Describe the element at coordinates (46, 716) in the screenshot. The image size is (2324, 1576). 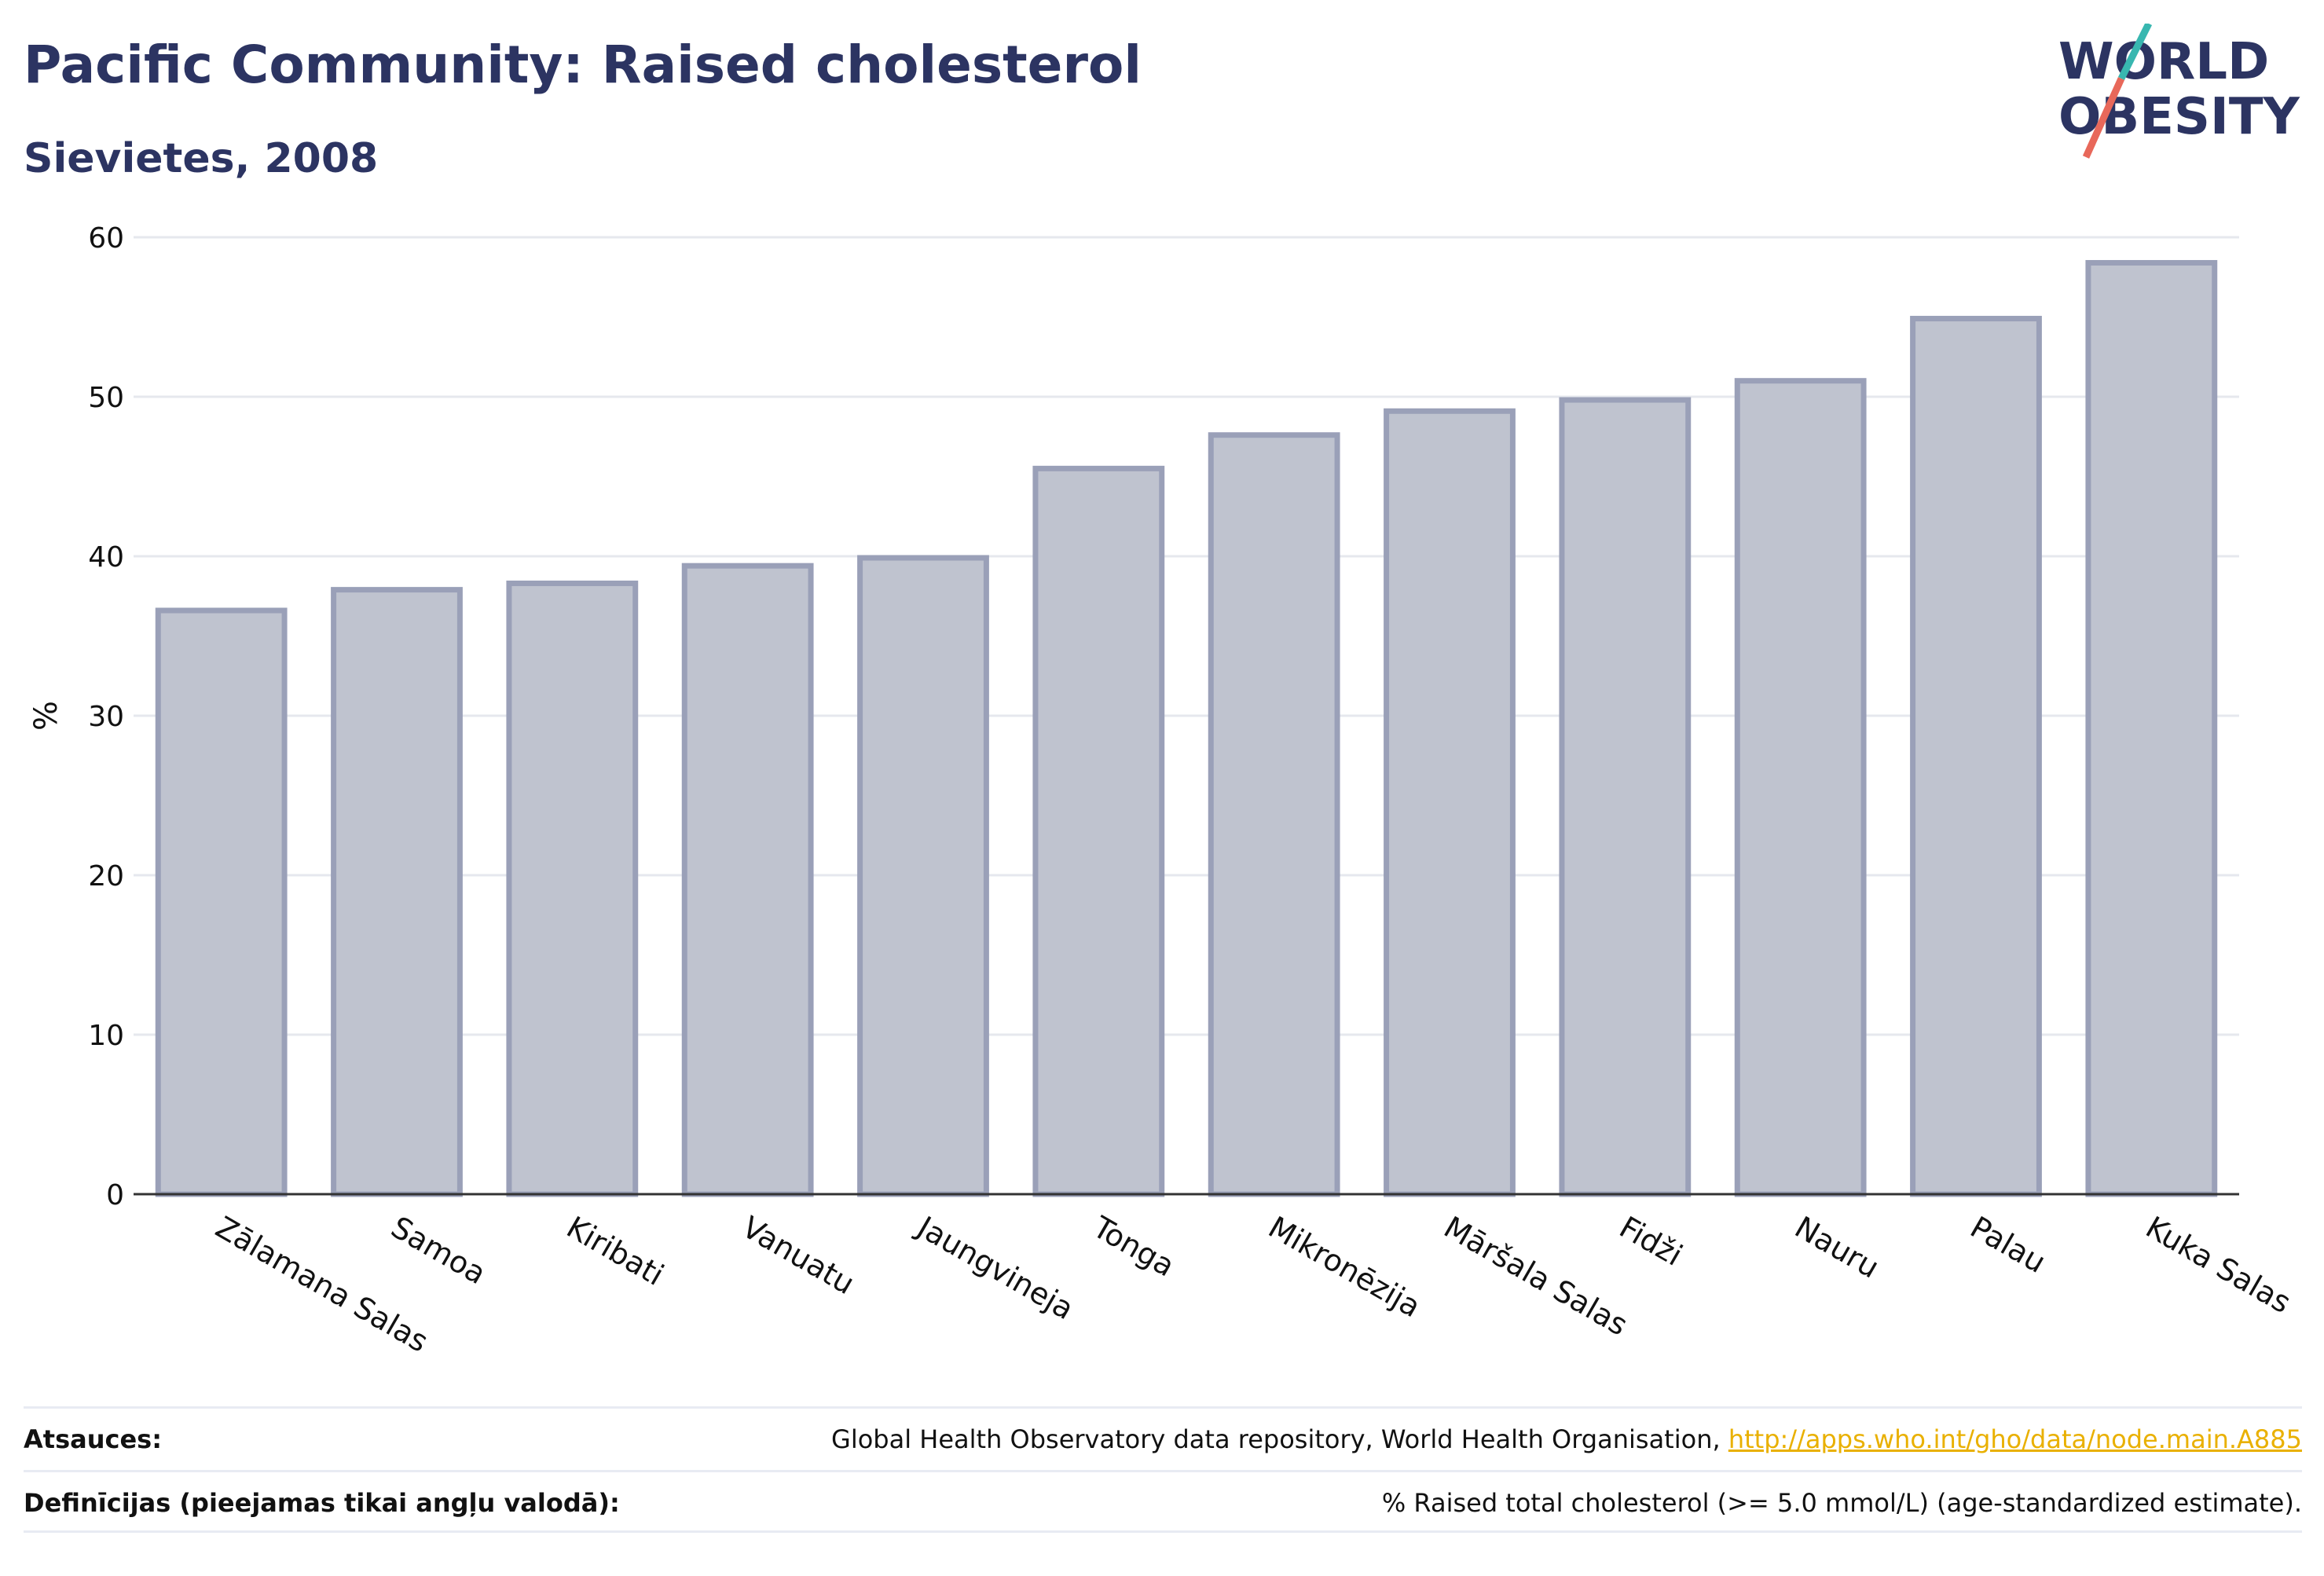
I see `y-axis-title: %` at that location.